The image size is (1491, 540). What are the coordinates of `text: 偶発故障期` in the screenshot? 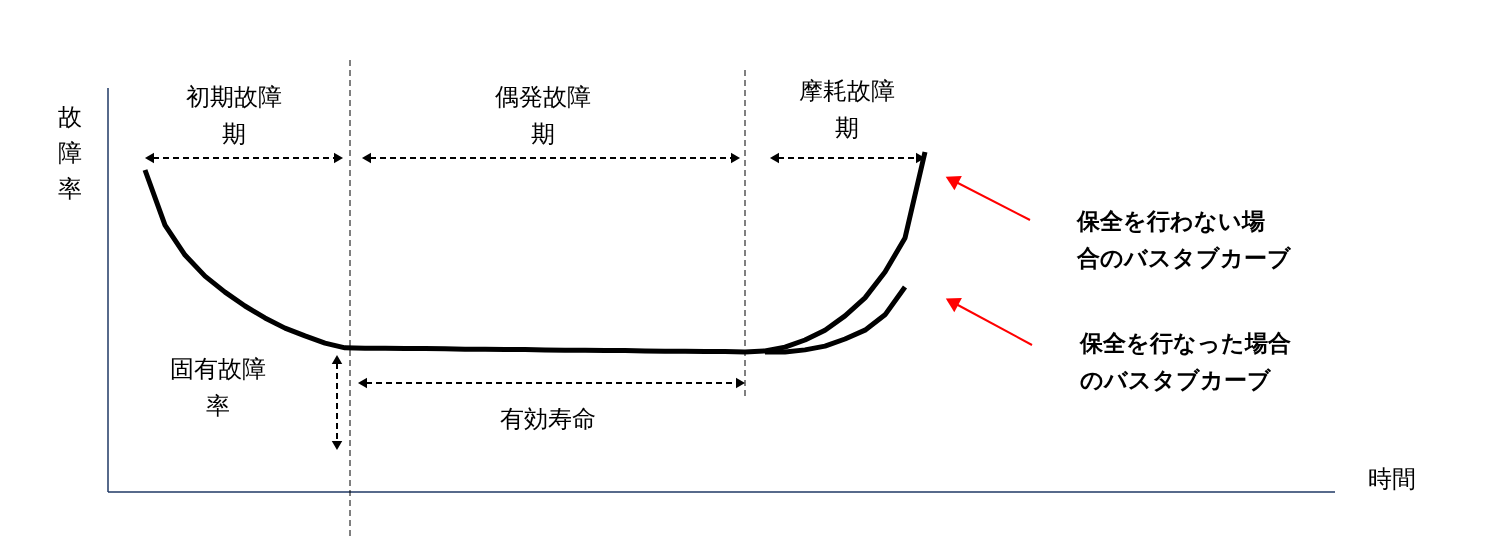 It's located at (543, 115).